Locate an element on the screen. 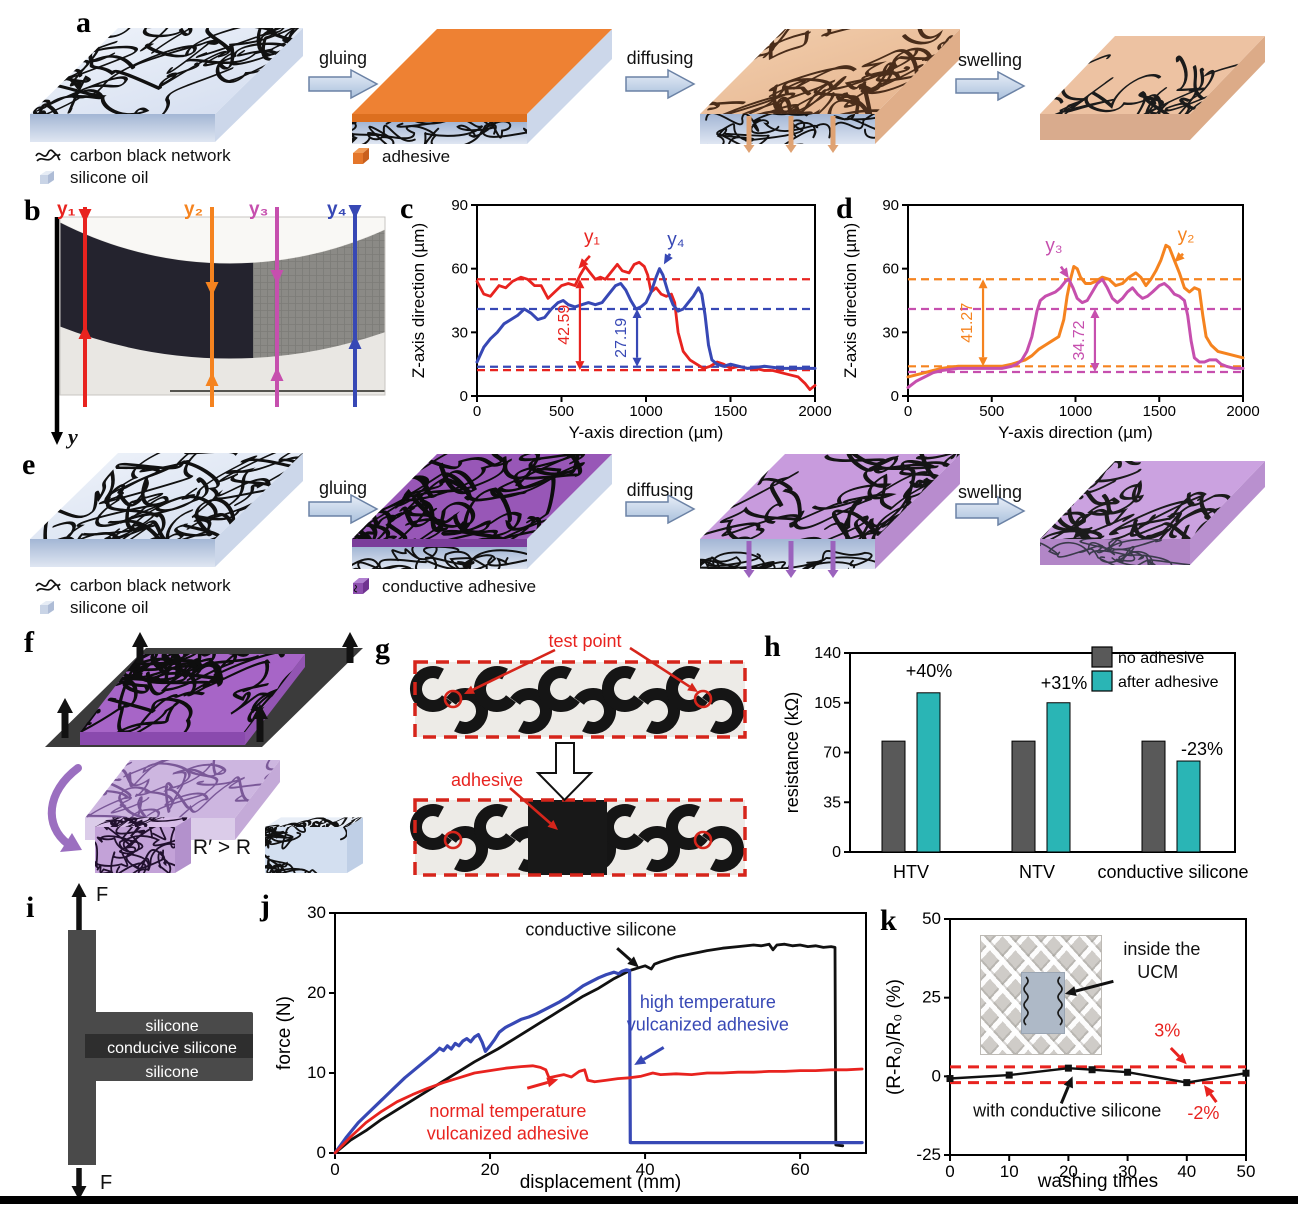 The width and height of the screenshot is (1298, 1208). step-label-diffusing-a: diffusing is located at coordinates (660, 58).